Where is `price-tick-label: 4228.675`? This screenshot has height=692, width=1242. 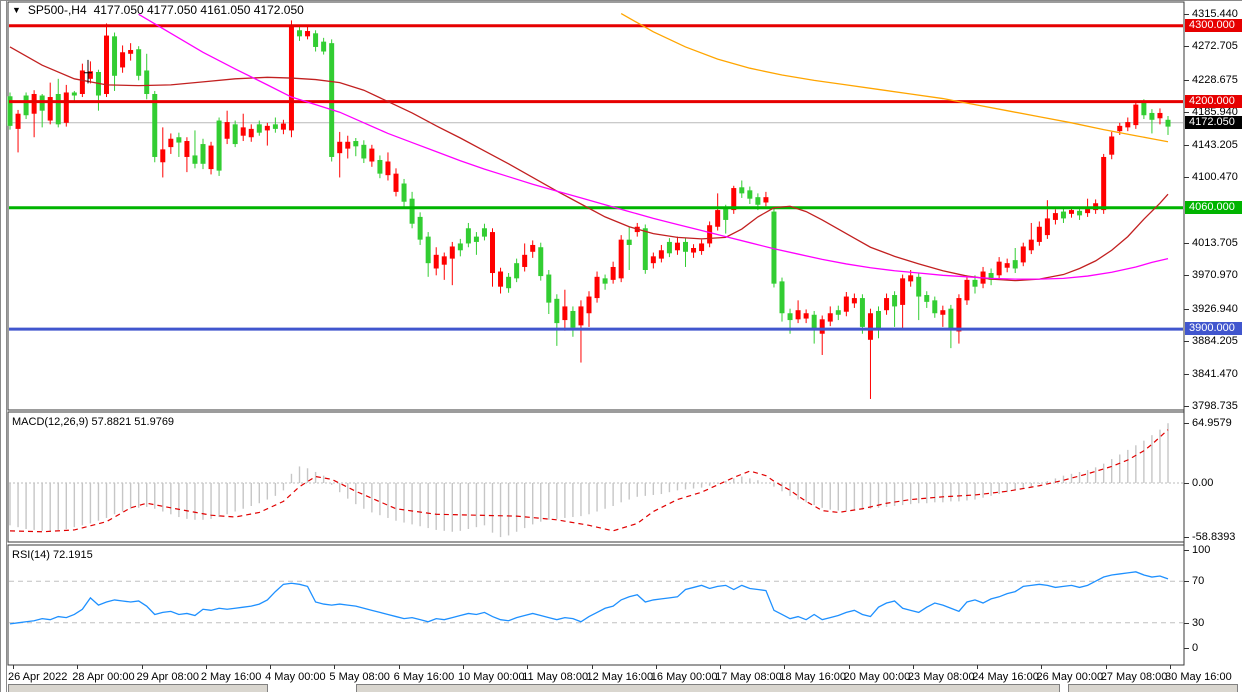
price-tick-label: 4228.675 is located at coordinates (1215, 79).